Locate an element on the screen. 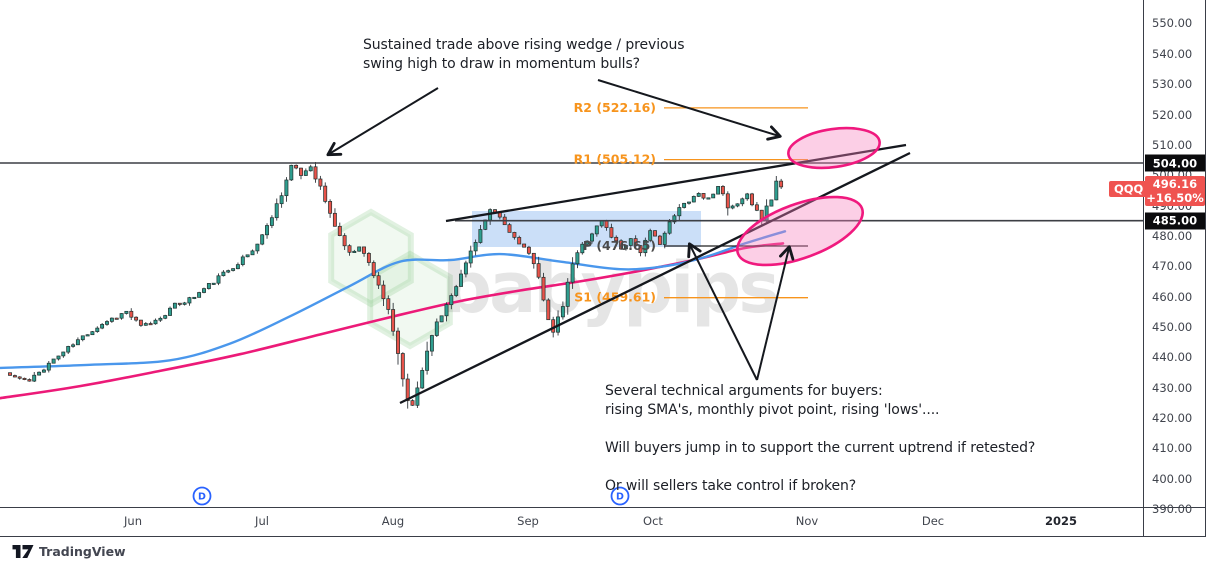 The image size is (1211, 572). month-label: Jul is located at coordinates (262, 521).